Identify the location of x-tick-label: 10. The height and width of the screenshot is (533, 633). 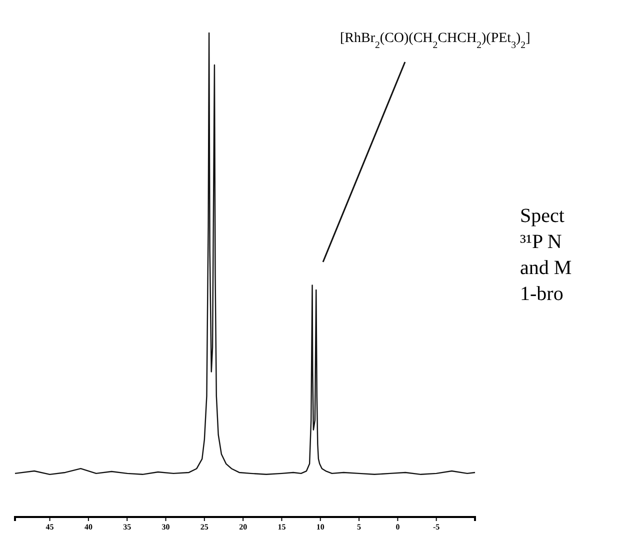
(320, 527).